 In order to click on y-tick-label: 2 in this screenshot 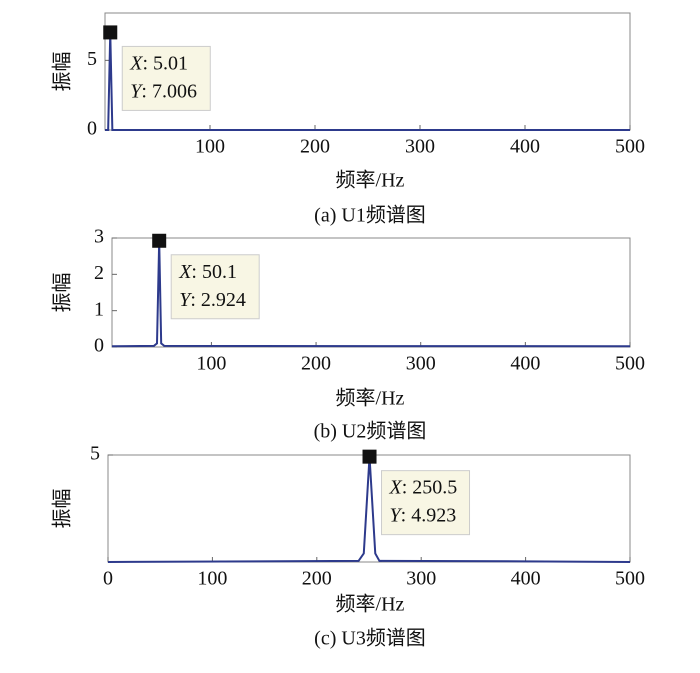, I will do `click(99, 273)`.